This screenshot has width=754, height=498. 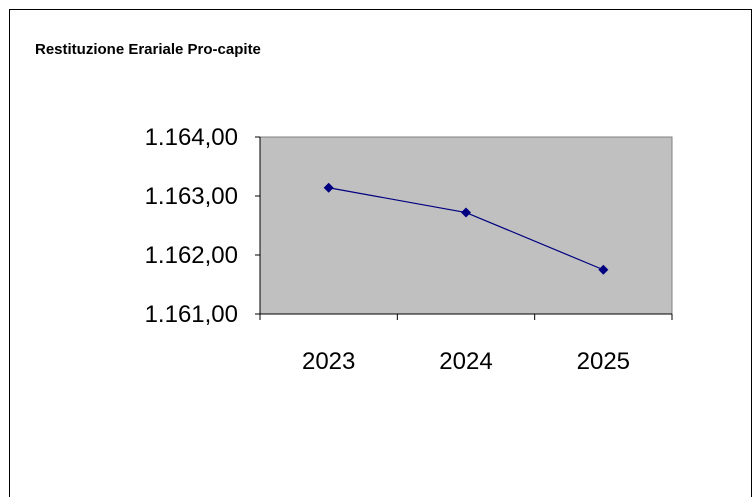 What do you see at coordinates (465, 361) in the screenshot?
I see `x-tick-label: 2024` at bounding box center [465, 361].